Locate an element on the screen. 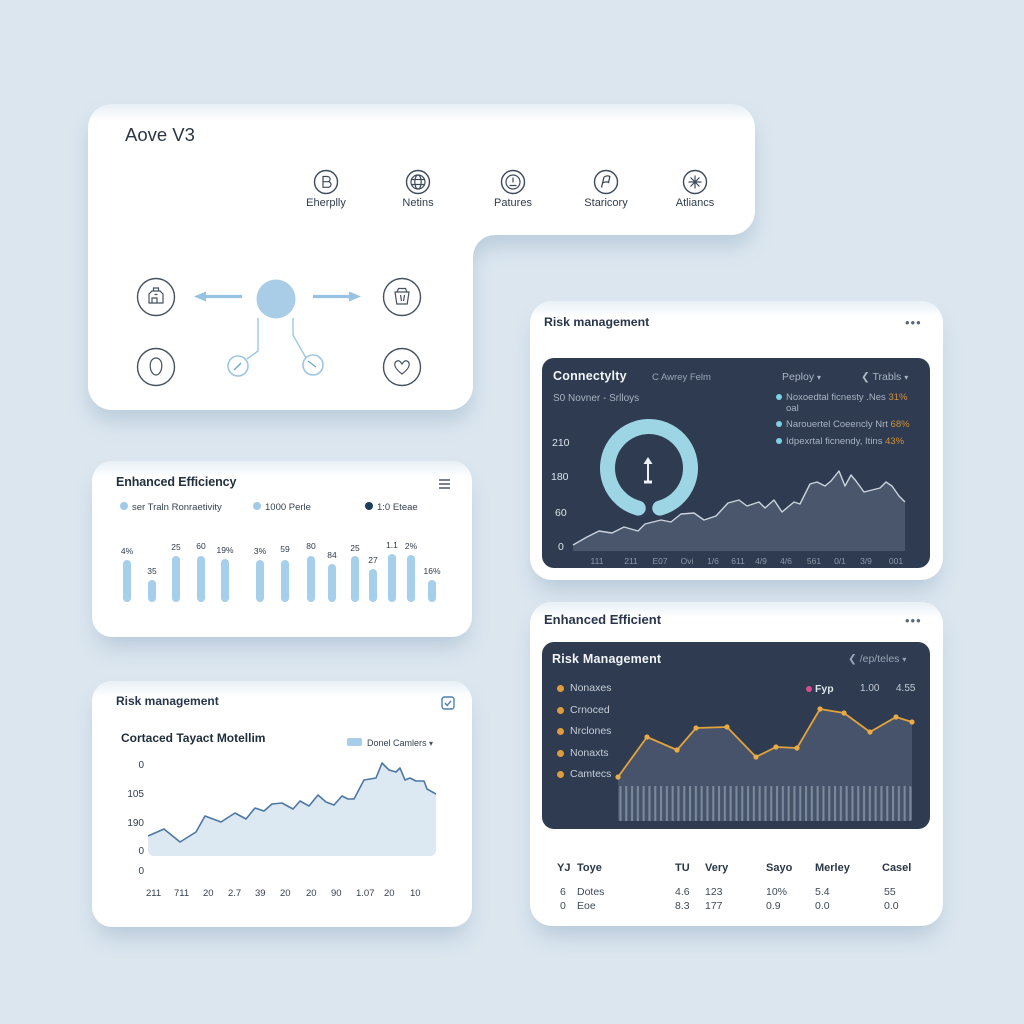  svg-text: 27 is located at coordinates (373, 560).